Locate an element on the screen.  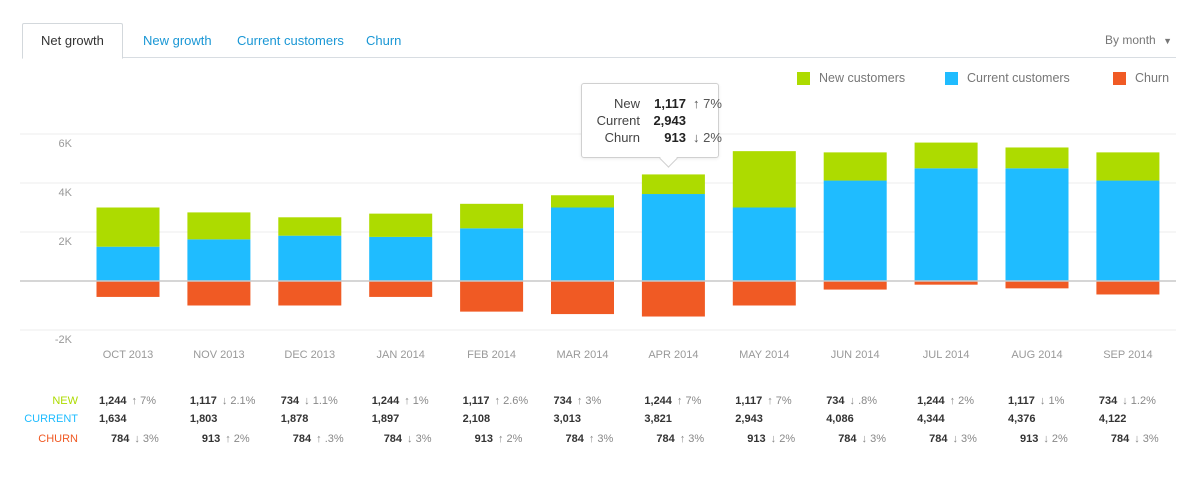
x-tick-label: JUN 2014 is located at coordinates (855, 355).